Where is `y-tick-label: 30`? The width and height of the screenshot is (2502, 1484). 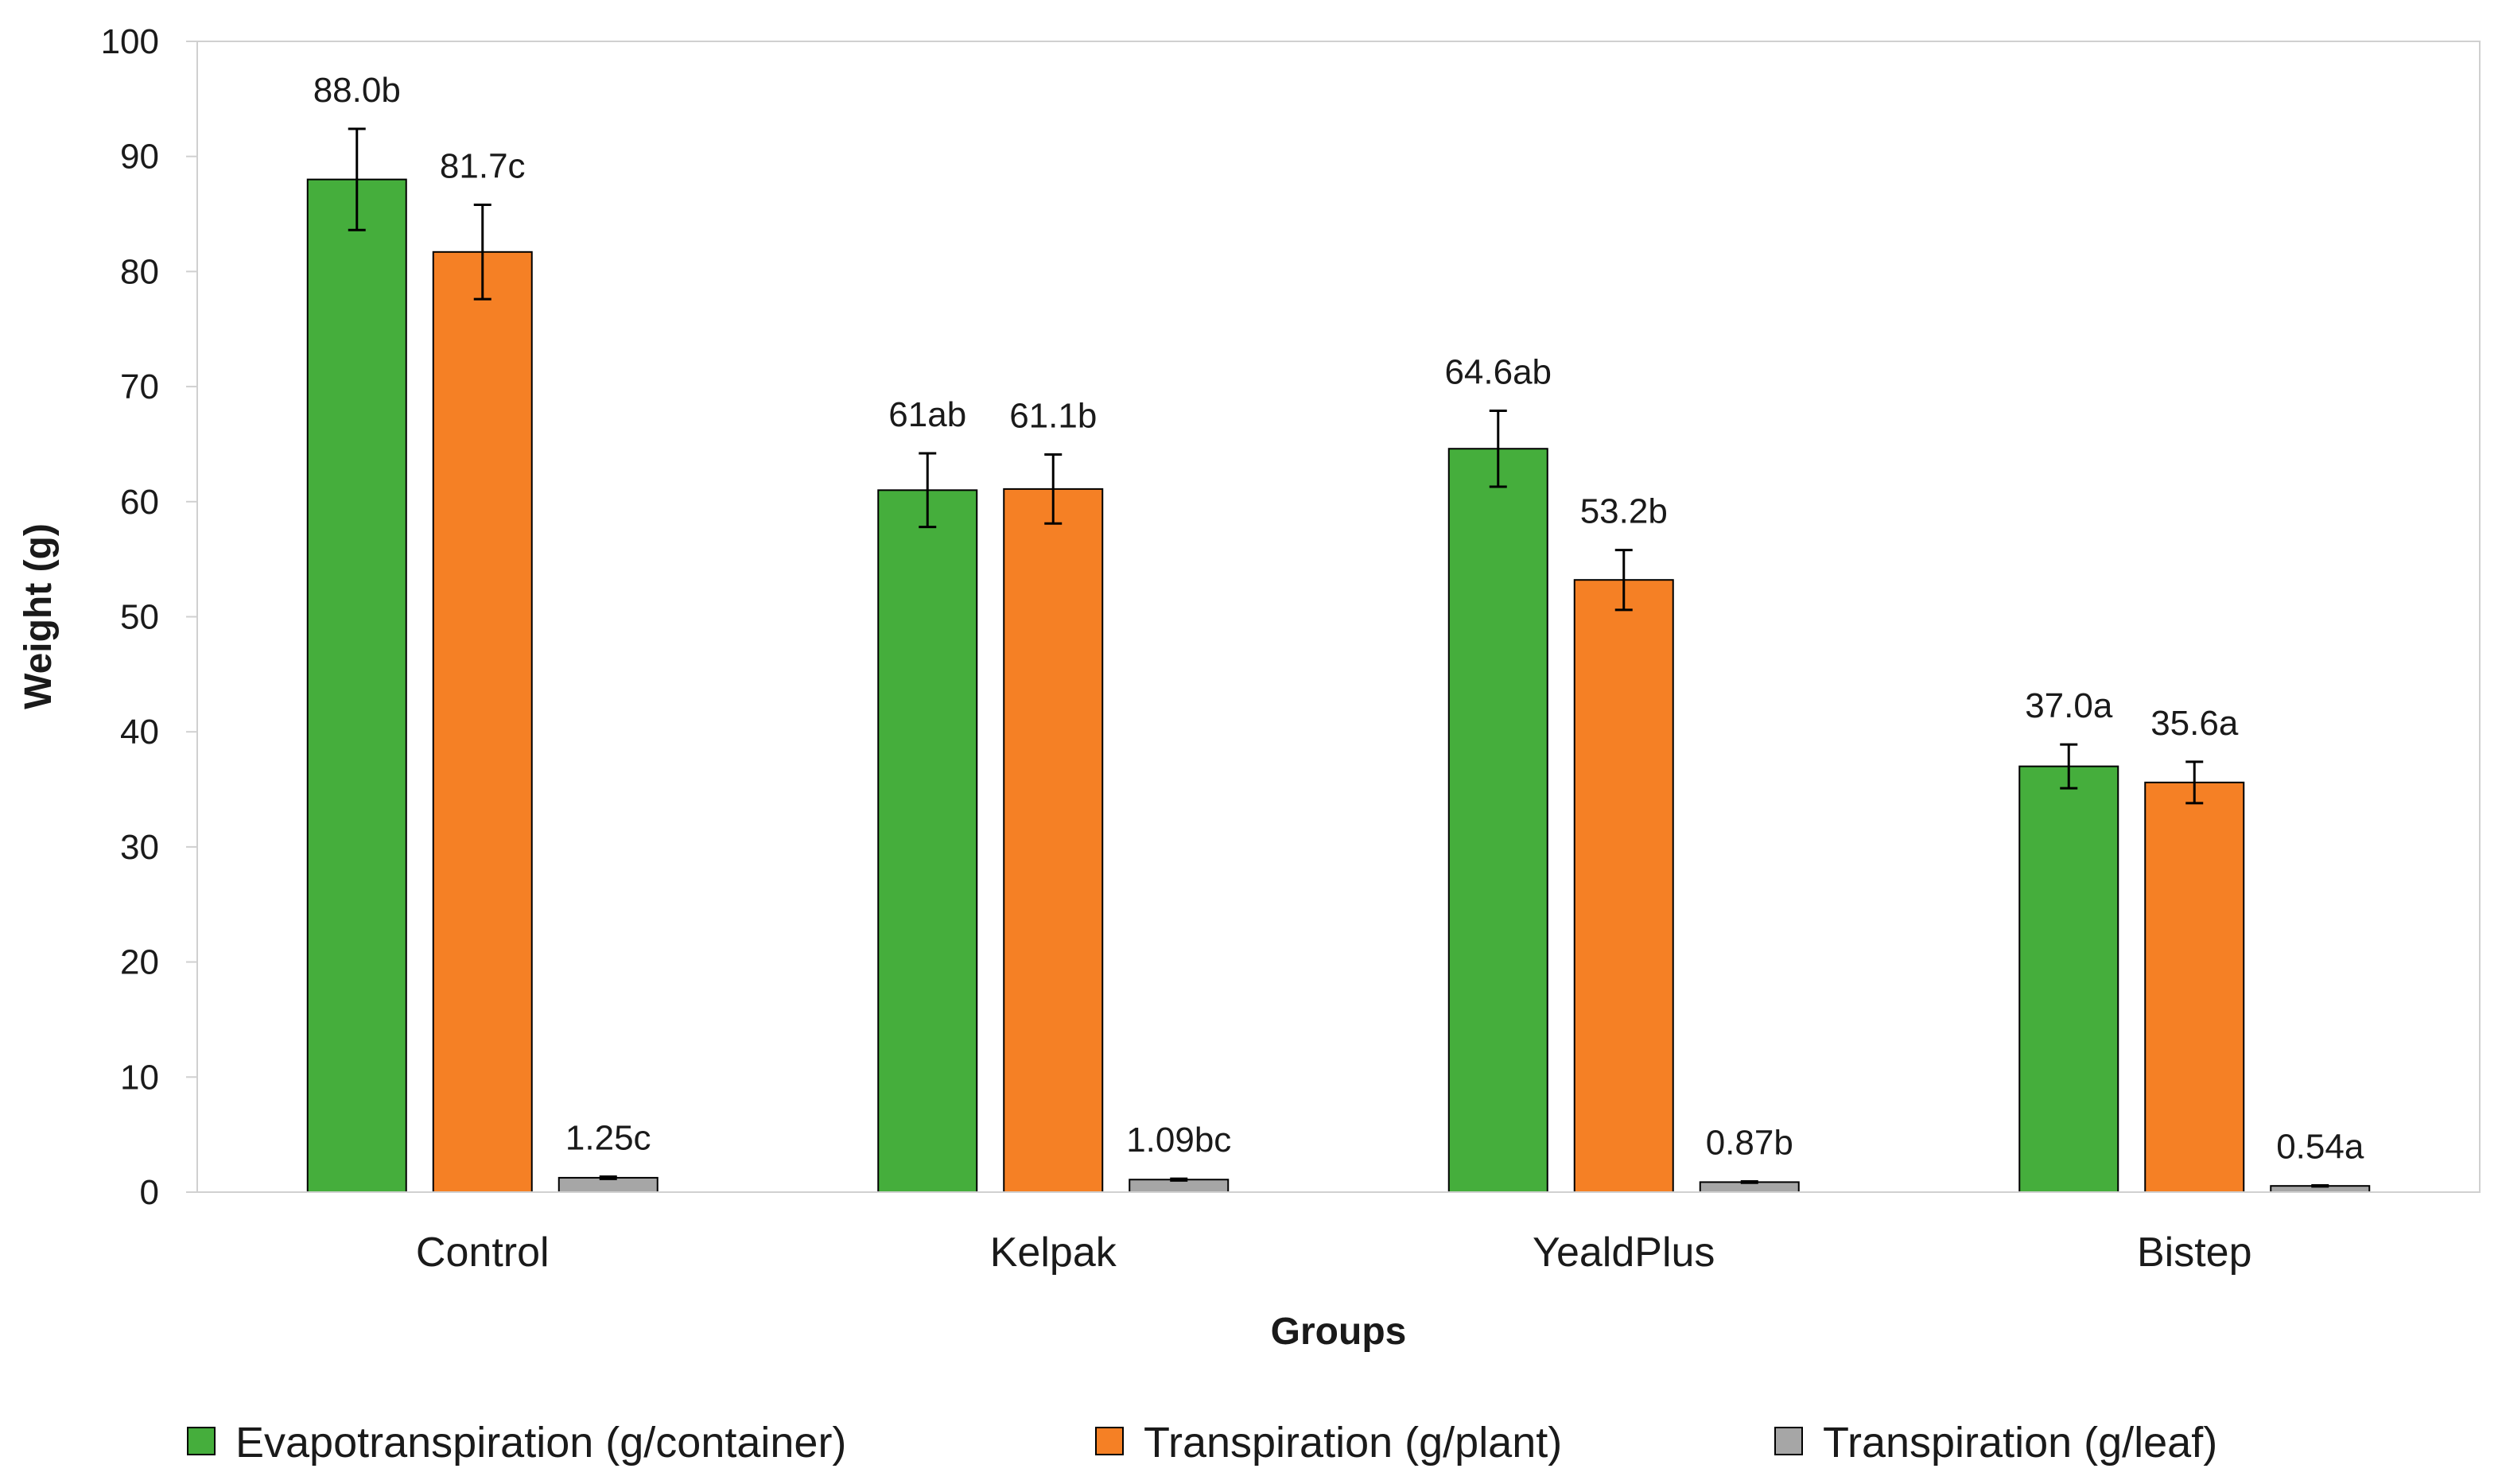
y-tick-label: 30 is located at coordinates (139, 847).